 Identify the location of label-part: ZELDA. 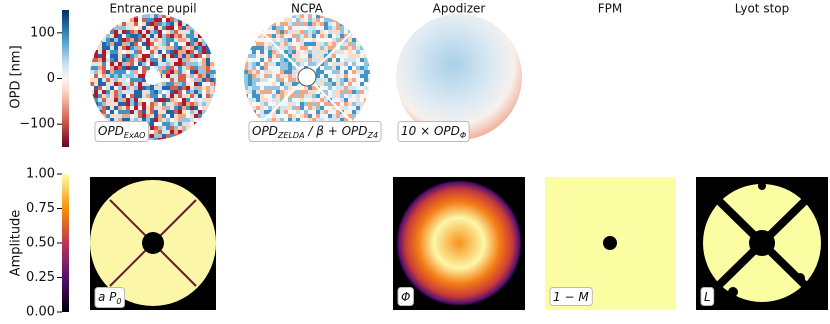
(291, 135).